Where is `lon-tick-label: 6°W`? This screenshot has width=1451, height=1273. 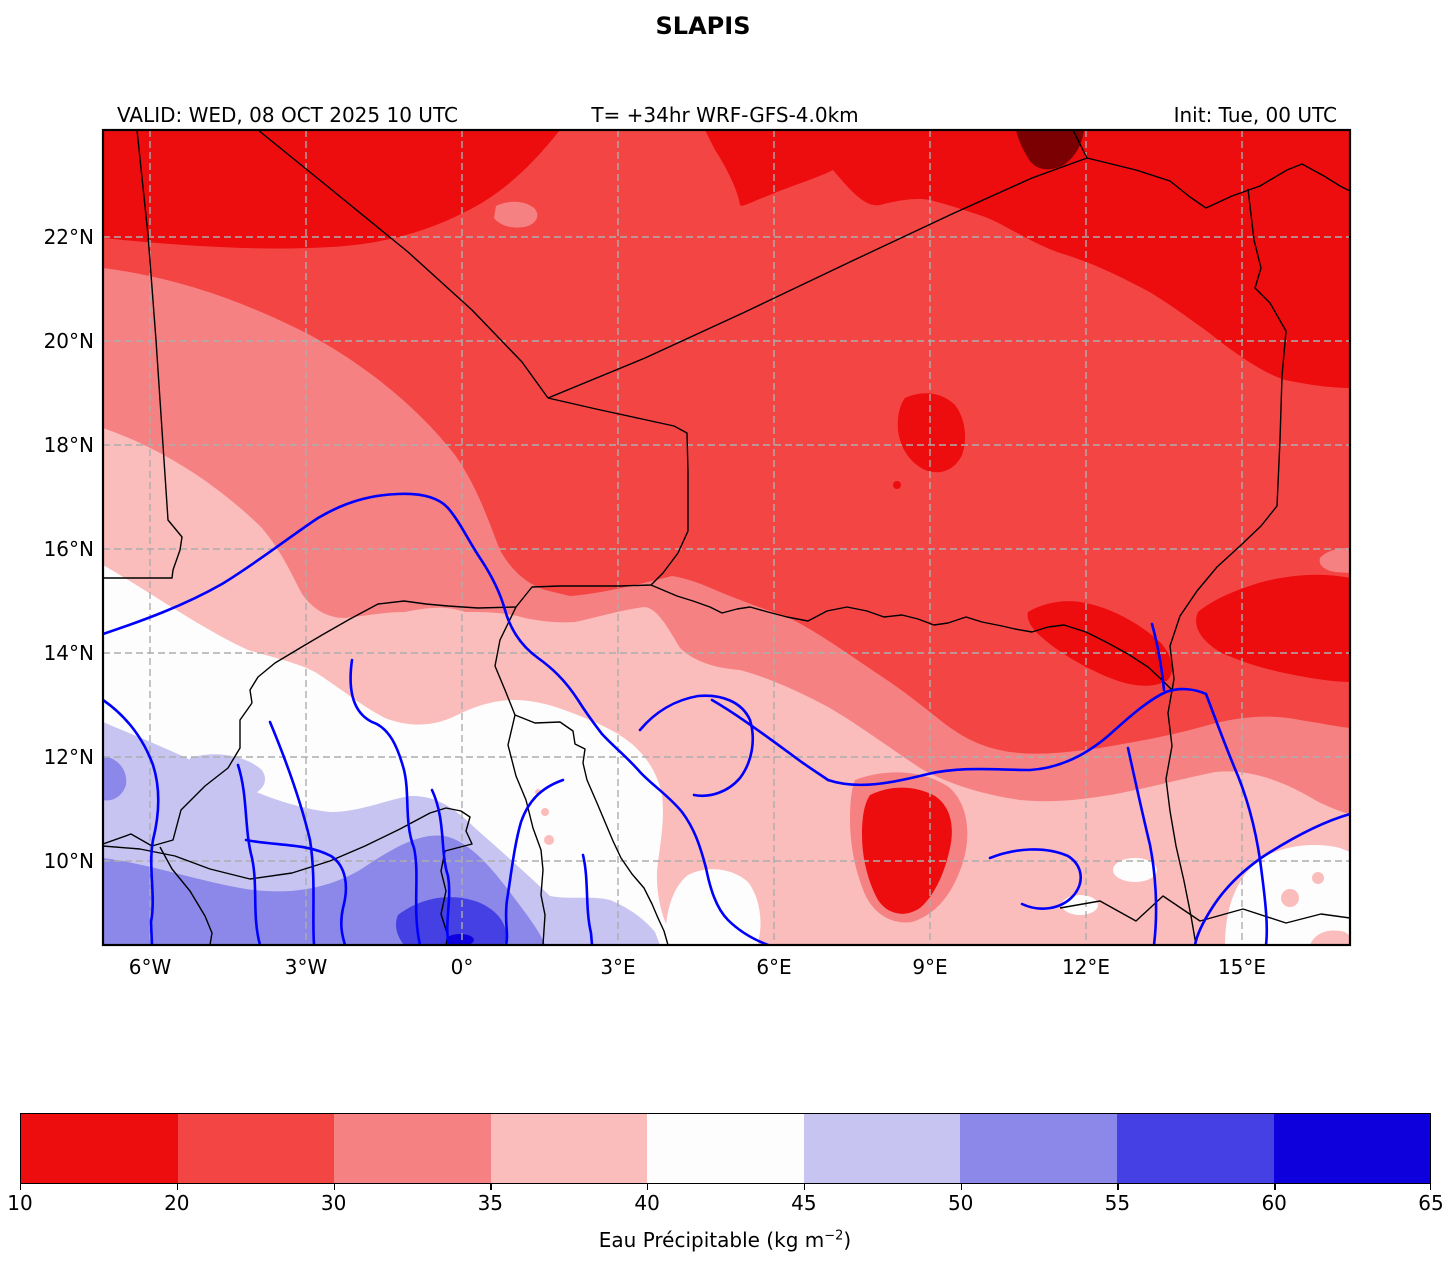 lon-tick-label: 6°W is located at coordinates (150, 967).